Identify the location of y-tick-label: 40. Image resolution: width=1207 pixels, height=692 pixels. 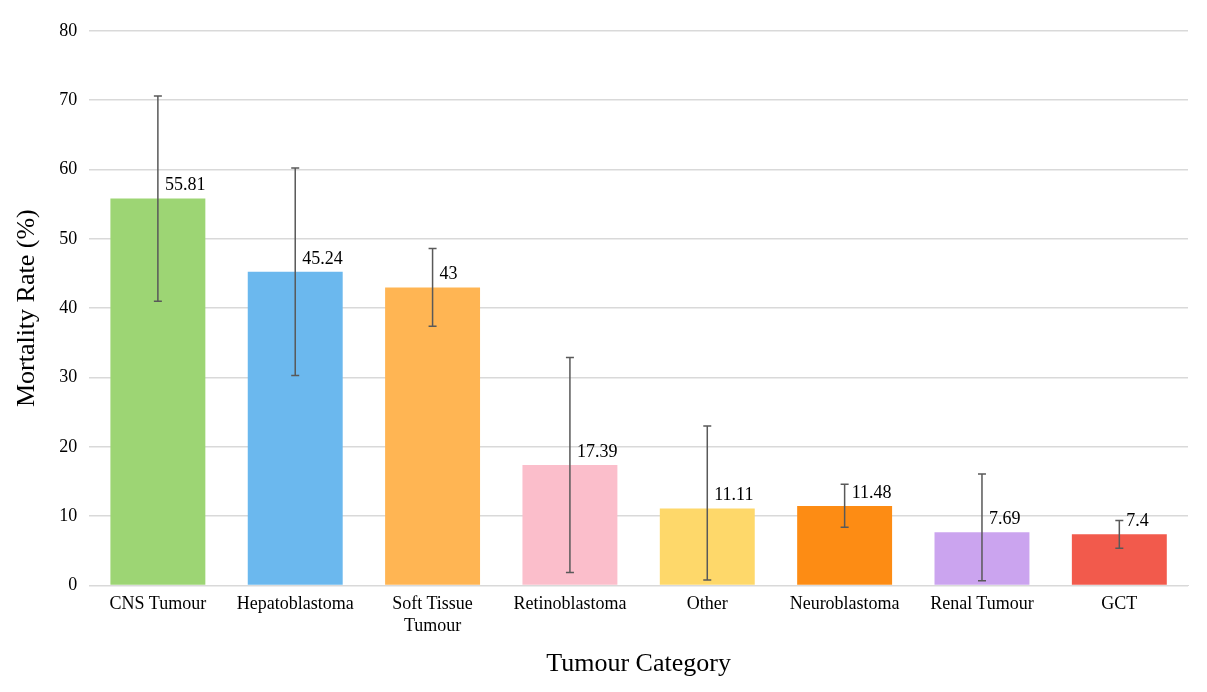
(68, 306).